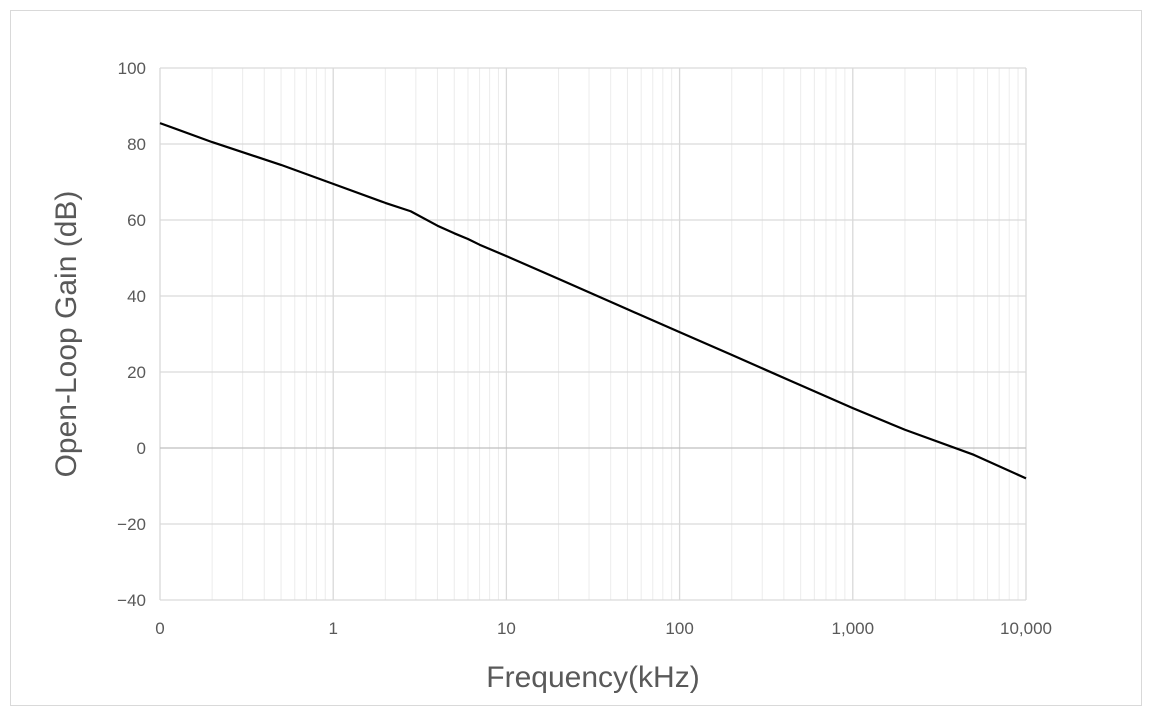 This screenshot has height=724, width=1156. I want to click on y-tick-label: 80, so click(136, 144).